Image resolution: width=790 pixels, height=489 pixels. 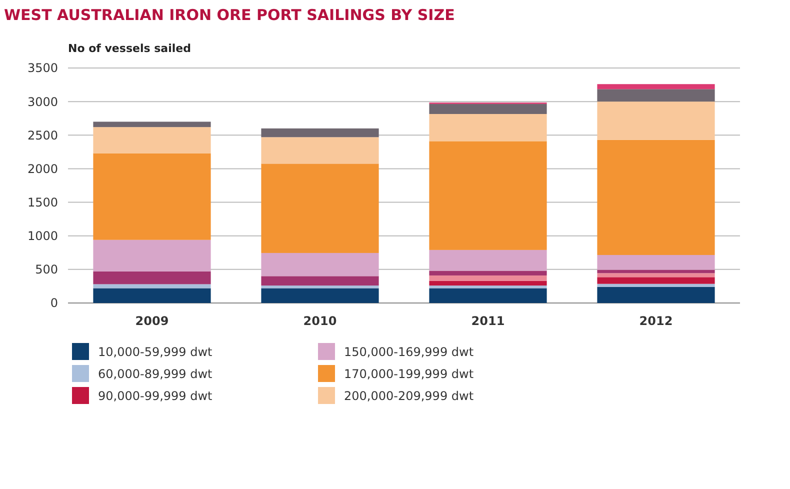 I want to click on x-tick-label: 2012, so click(x=656, y=321).